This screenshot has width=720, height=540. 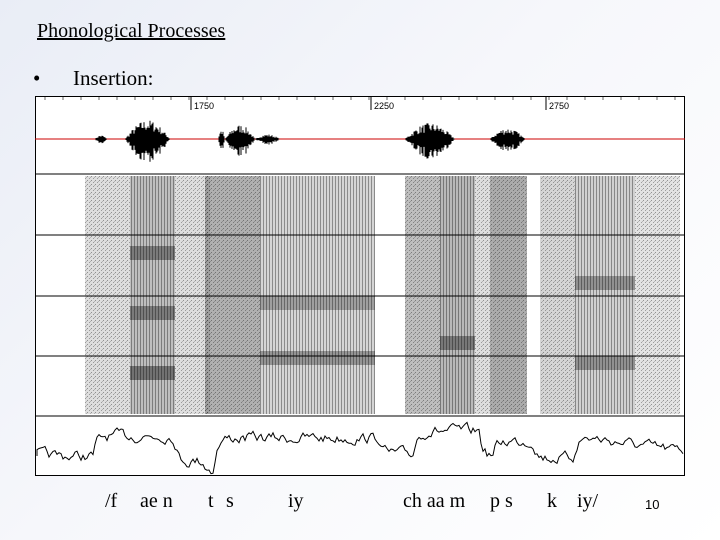 I want to click on phone-label: iy/, so click(x=588, y=501).